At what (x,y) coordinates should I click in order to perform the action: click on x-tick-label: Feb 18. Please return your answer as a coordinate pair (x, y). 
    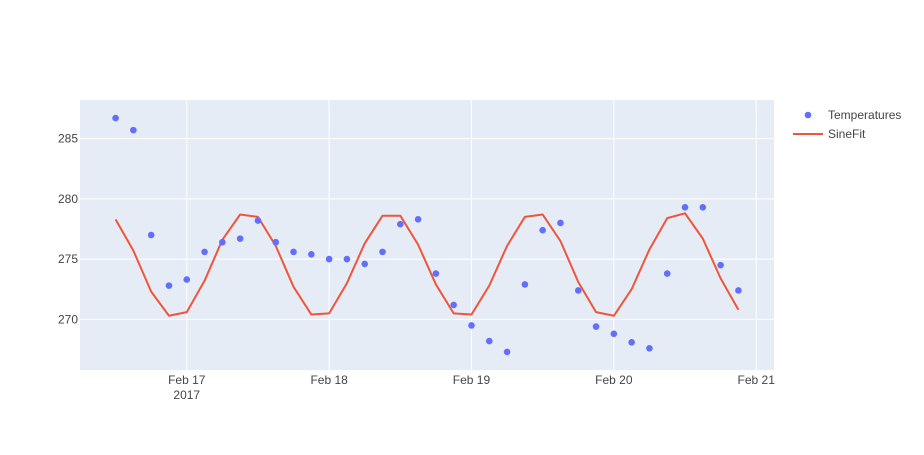
    Looking at the image, I should click on (329, 380).